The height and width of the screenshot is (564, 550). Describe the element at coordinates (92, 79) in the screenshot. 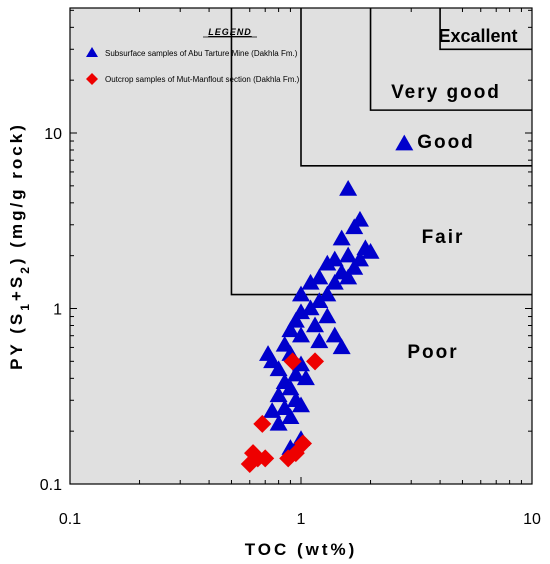

I see `legend-diamond-marker` at that location.